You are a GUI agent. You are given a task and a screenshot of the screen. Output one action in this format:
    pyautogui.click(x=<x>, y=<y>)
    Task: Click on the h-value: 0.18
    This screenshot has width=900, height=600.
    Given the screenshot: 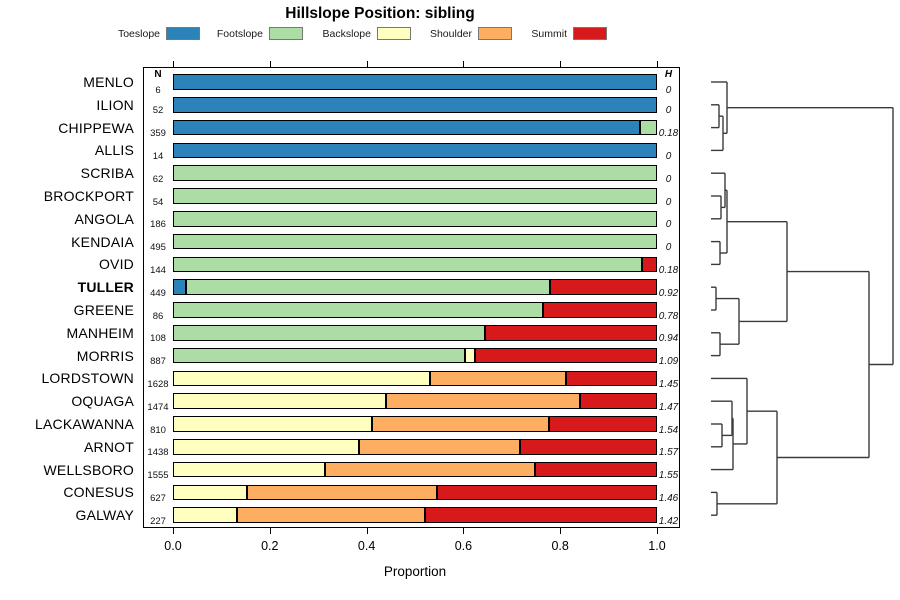 What is the action you would take?
    pyautogui.click(x=668, y=270)
    